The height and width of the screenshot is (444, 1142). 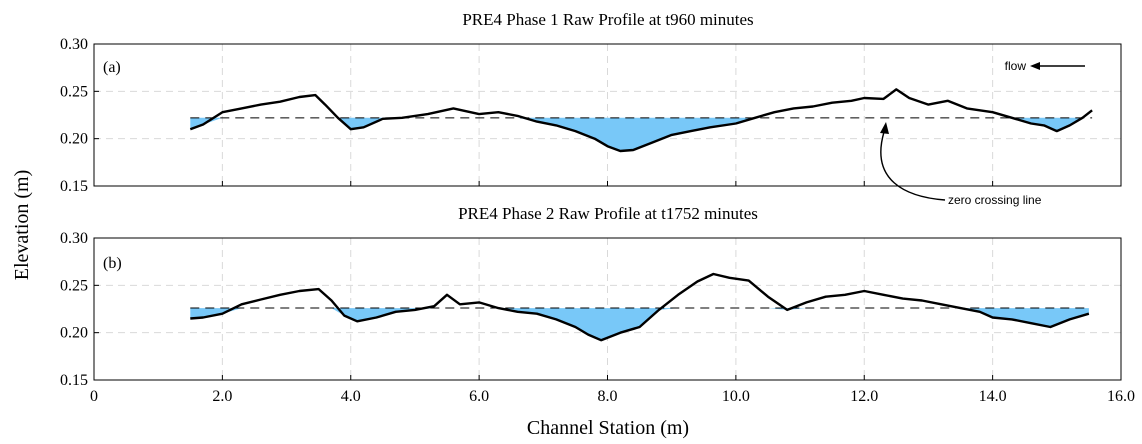 I want to click on panel-a-title: PRE4 Phase 1 Raw Profile at t960 minutes, so click(x=607, y=19).